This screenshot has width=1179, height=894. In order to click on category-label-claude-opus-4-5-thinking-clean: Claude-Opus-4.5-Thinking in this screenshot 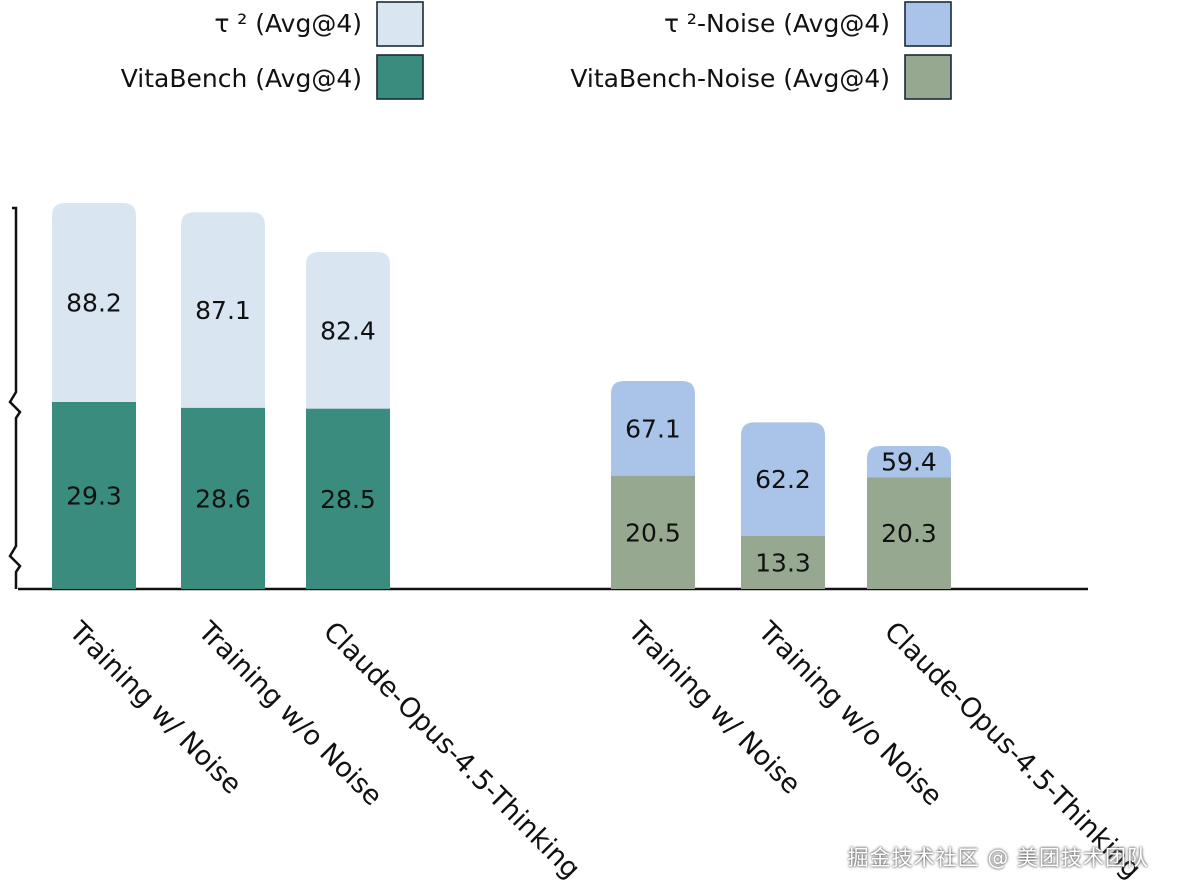, I will do `click(451, 750)`.